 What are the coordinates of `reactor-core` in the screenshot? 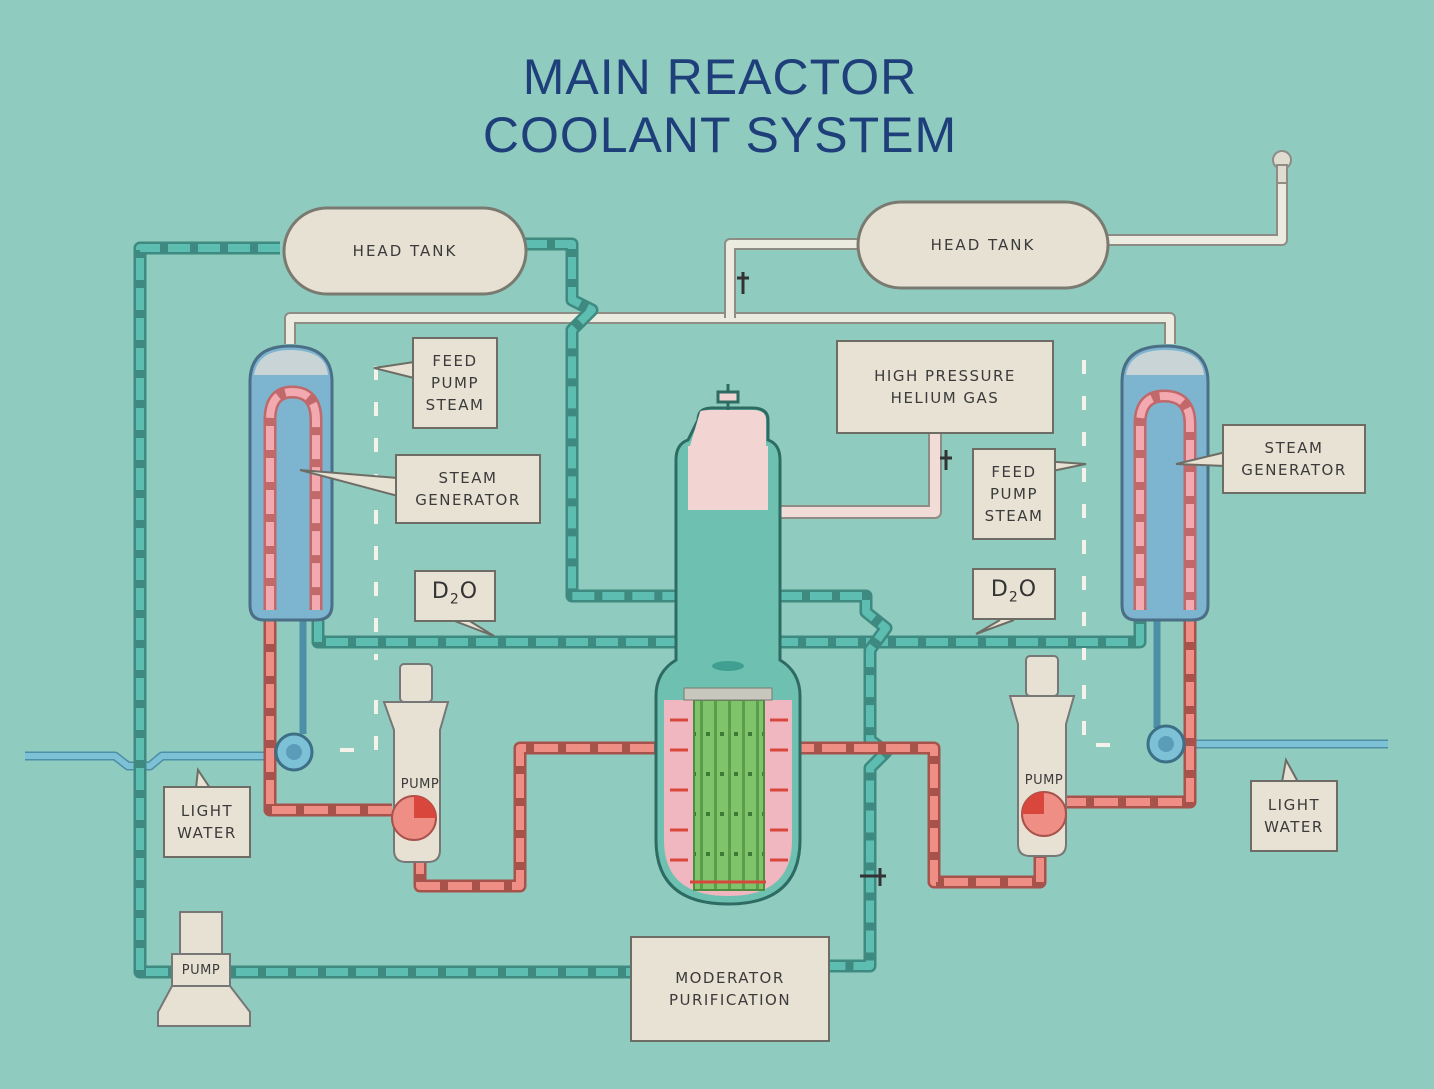 It's located at (729, 795).